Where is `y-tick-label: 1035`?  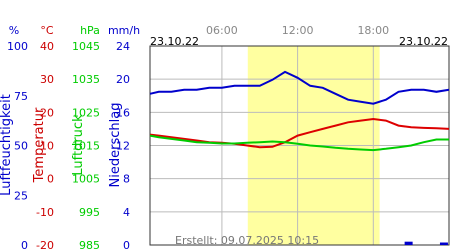
y-tick-label: 1035 is located at coordinates (86, 79).